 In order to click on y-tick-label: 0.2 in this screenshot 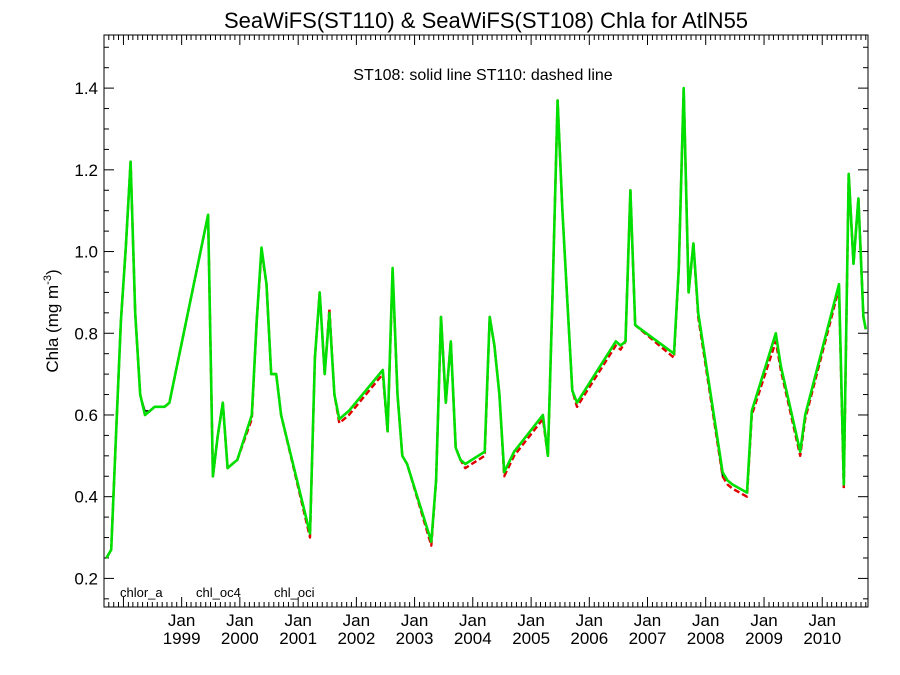, I will do `click(86, 578)`.